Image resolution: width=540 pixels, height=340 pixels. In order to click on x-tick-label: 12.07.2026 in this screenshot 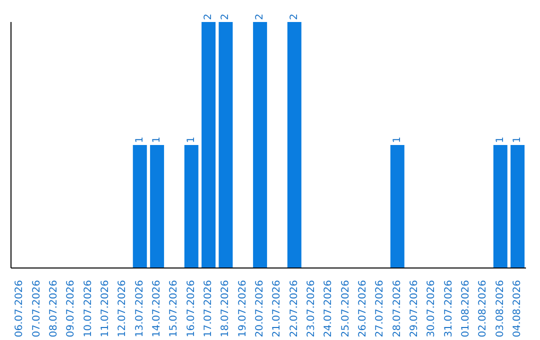, I will do `click(122, 309)`.